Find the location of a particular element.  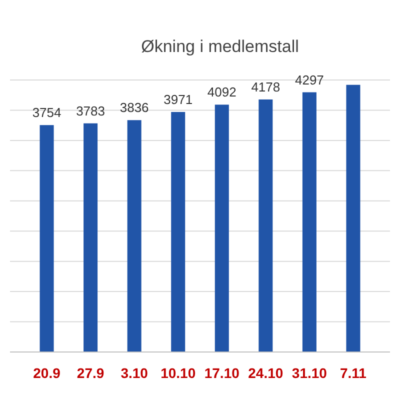

data-label: 4178 is located at coordinates (265, 86).